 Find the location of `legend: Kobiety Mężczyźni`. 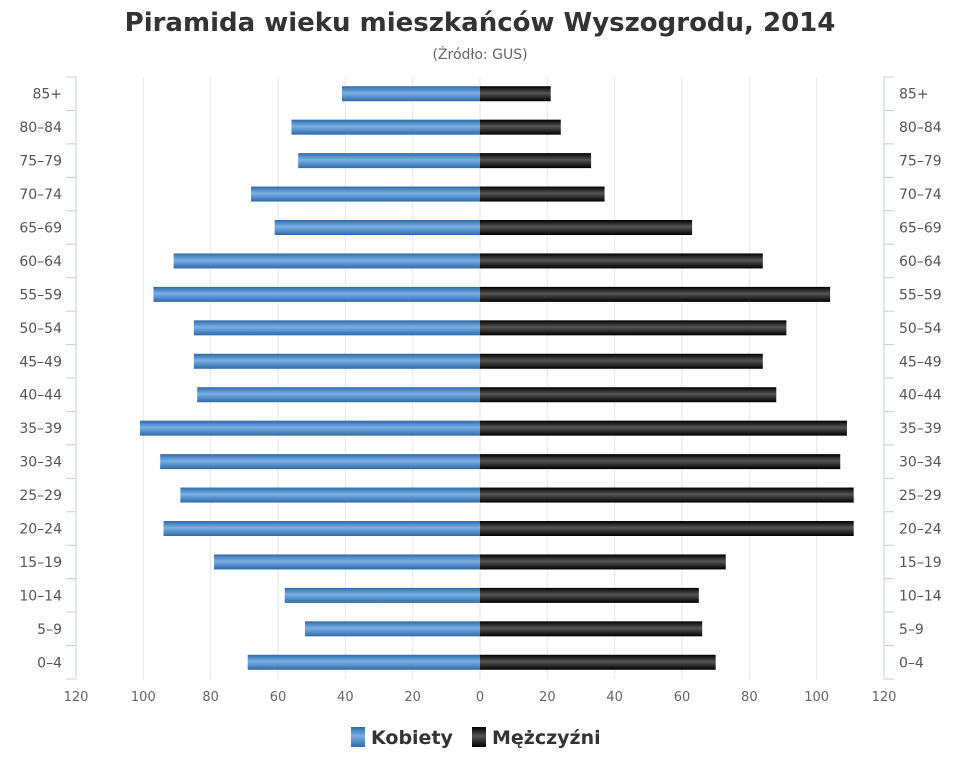

legend: Kobiety Mężczyźni is located at coordinates (476, 738).